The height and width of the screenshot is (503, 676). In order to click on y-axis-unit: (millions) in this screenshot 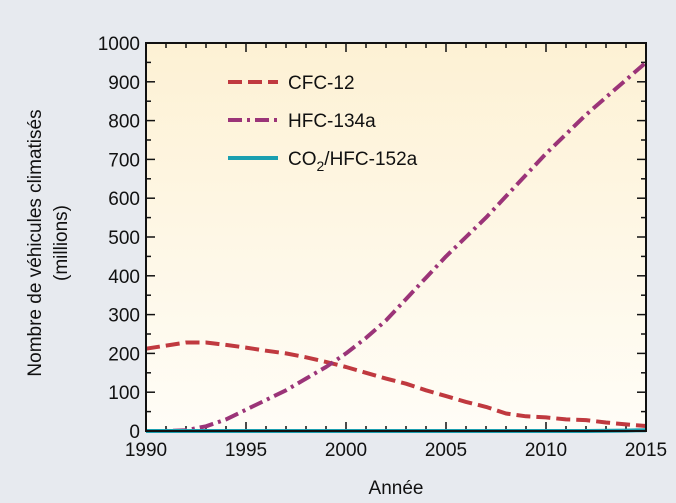, I will do `click(61, 243)`.